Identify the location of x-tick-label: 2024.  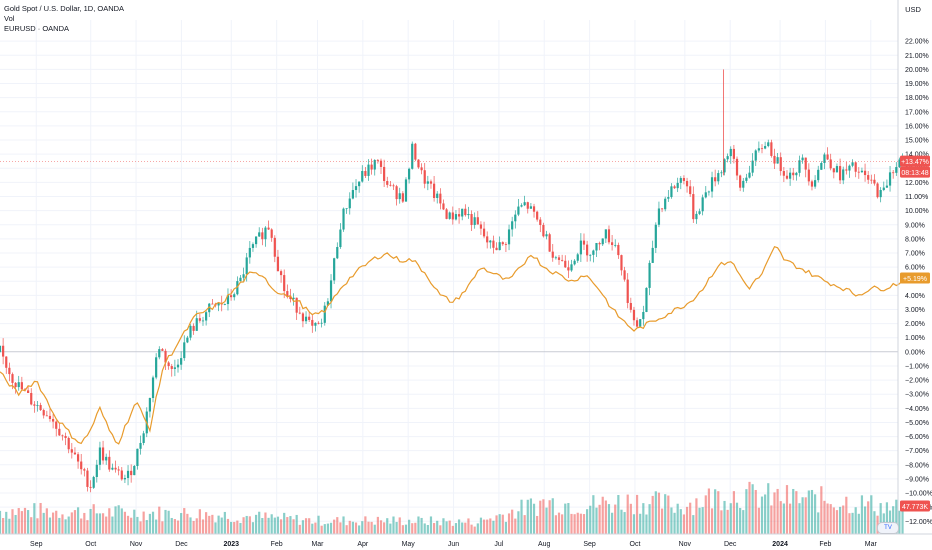
(780, 544).